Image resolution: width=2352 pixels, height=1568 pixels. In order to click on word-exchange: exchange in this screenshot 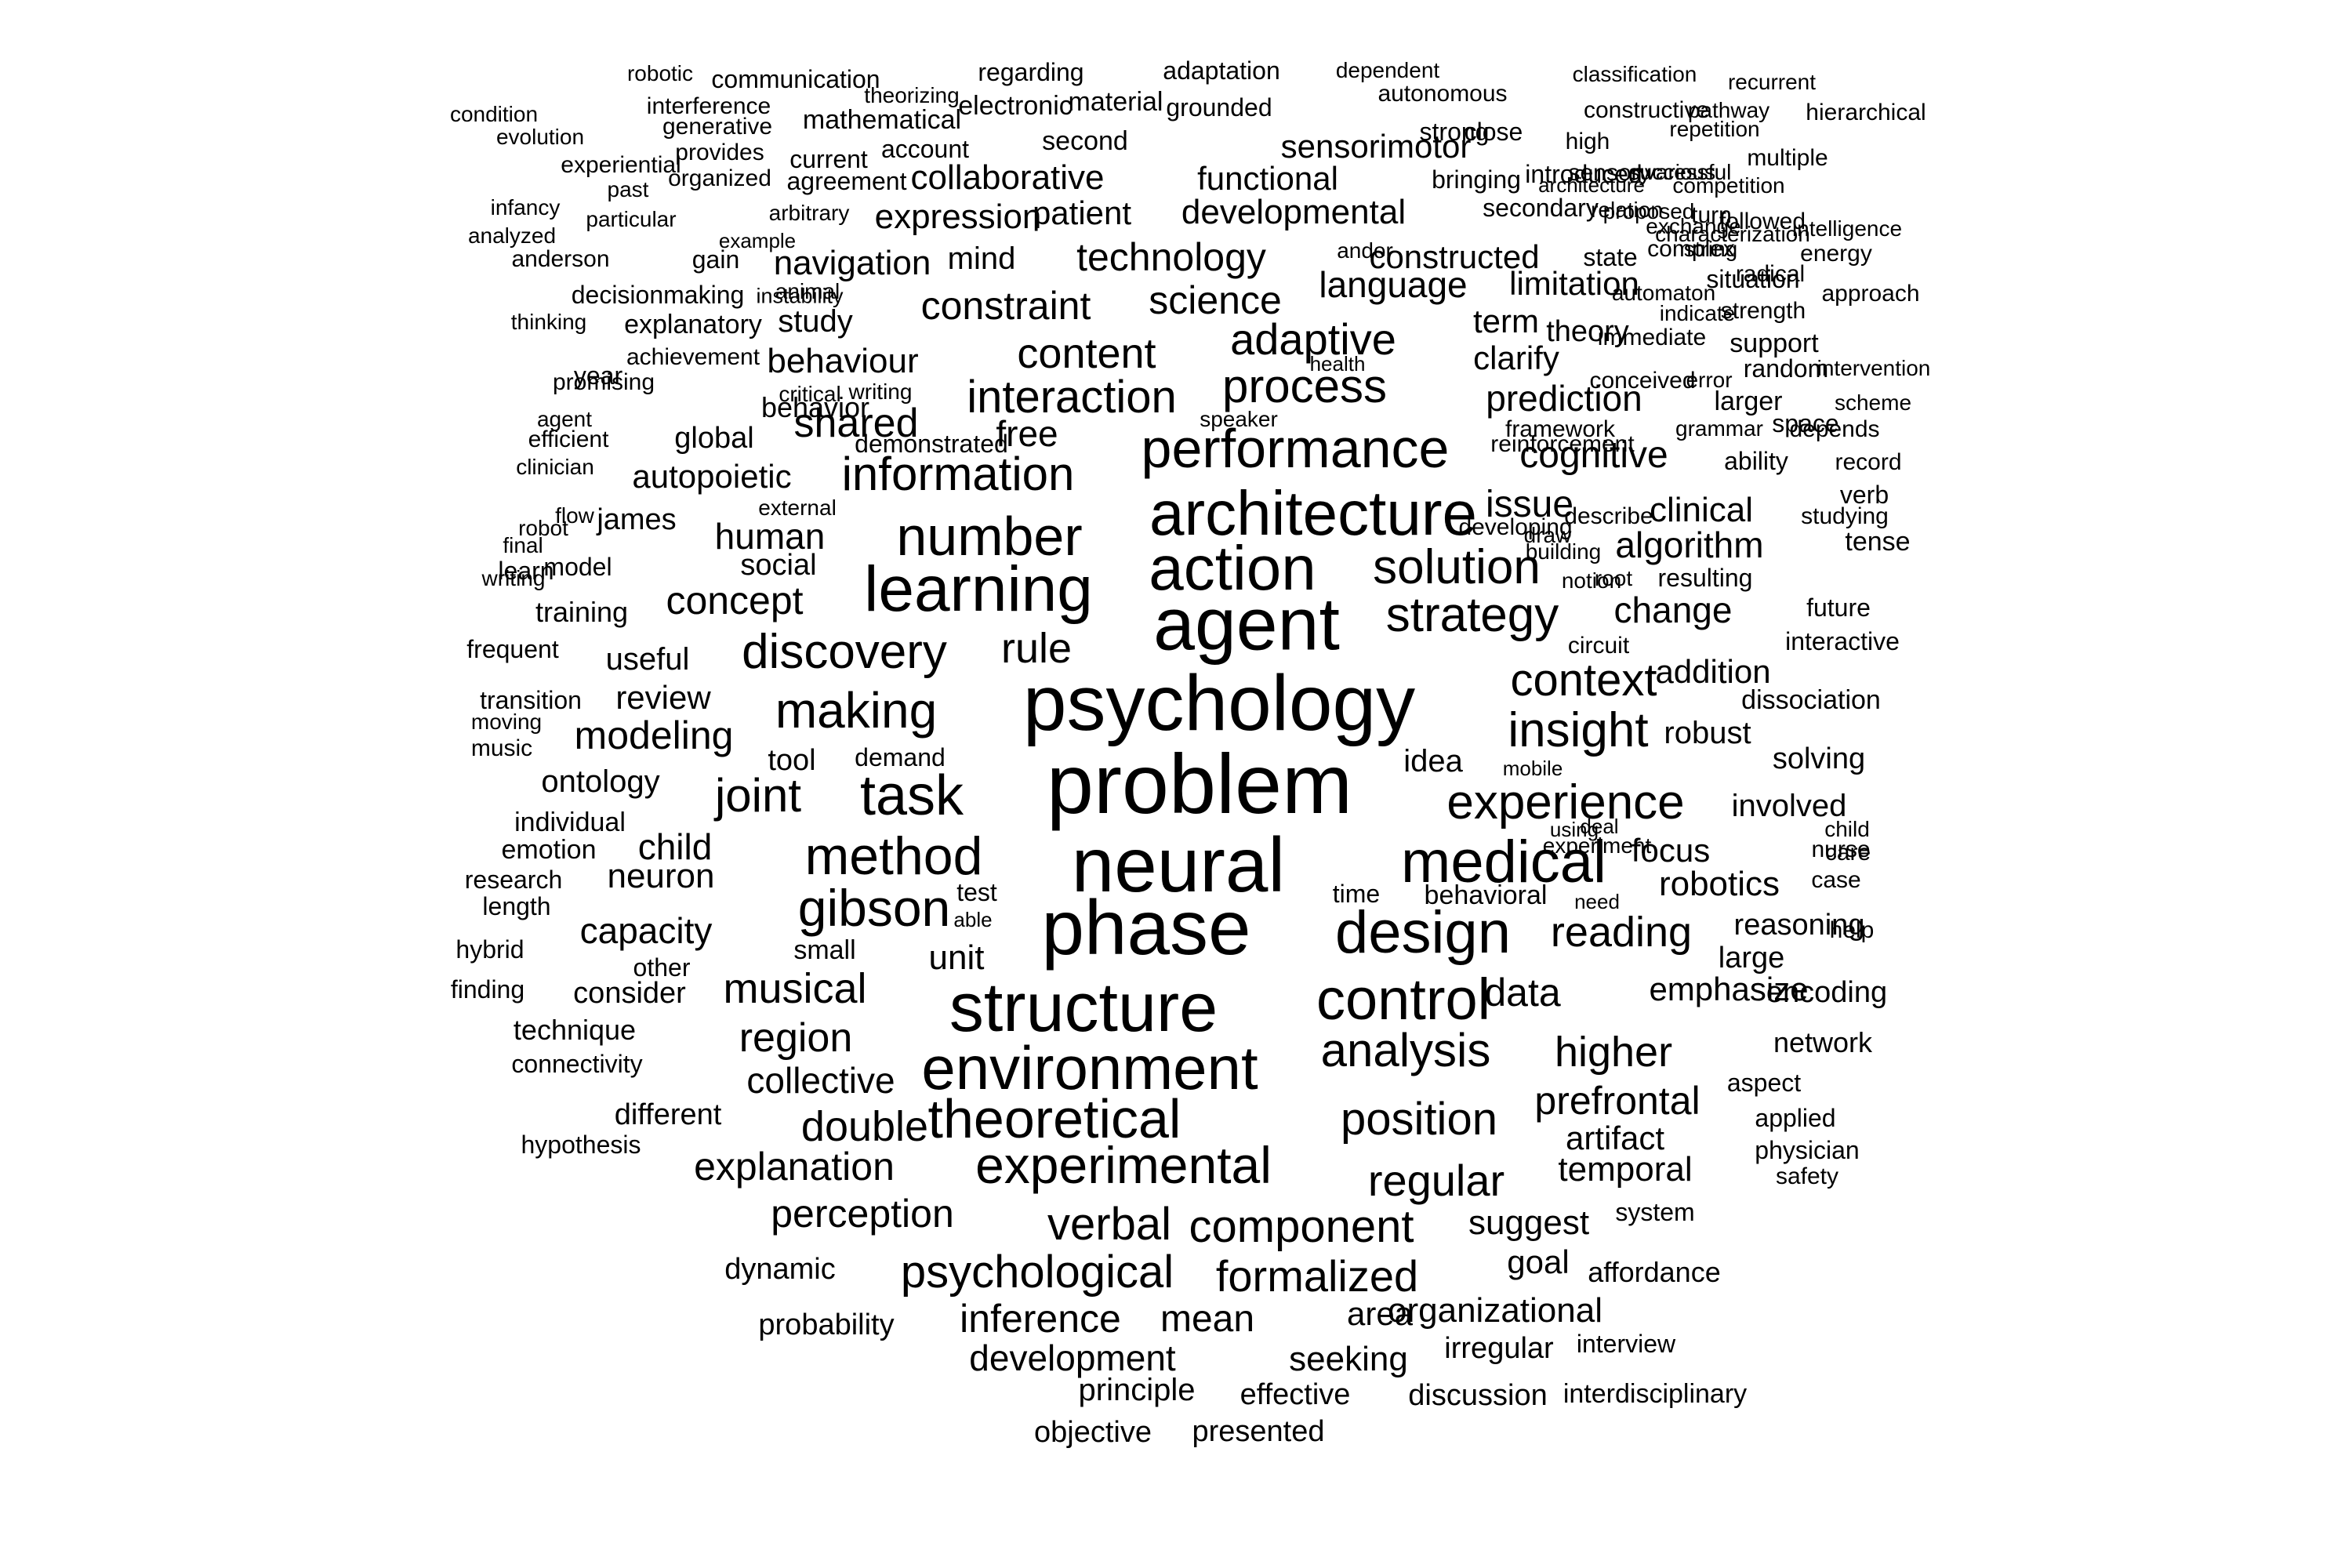, I will do `click(1693, 226)`.